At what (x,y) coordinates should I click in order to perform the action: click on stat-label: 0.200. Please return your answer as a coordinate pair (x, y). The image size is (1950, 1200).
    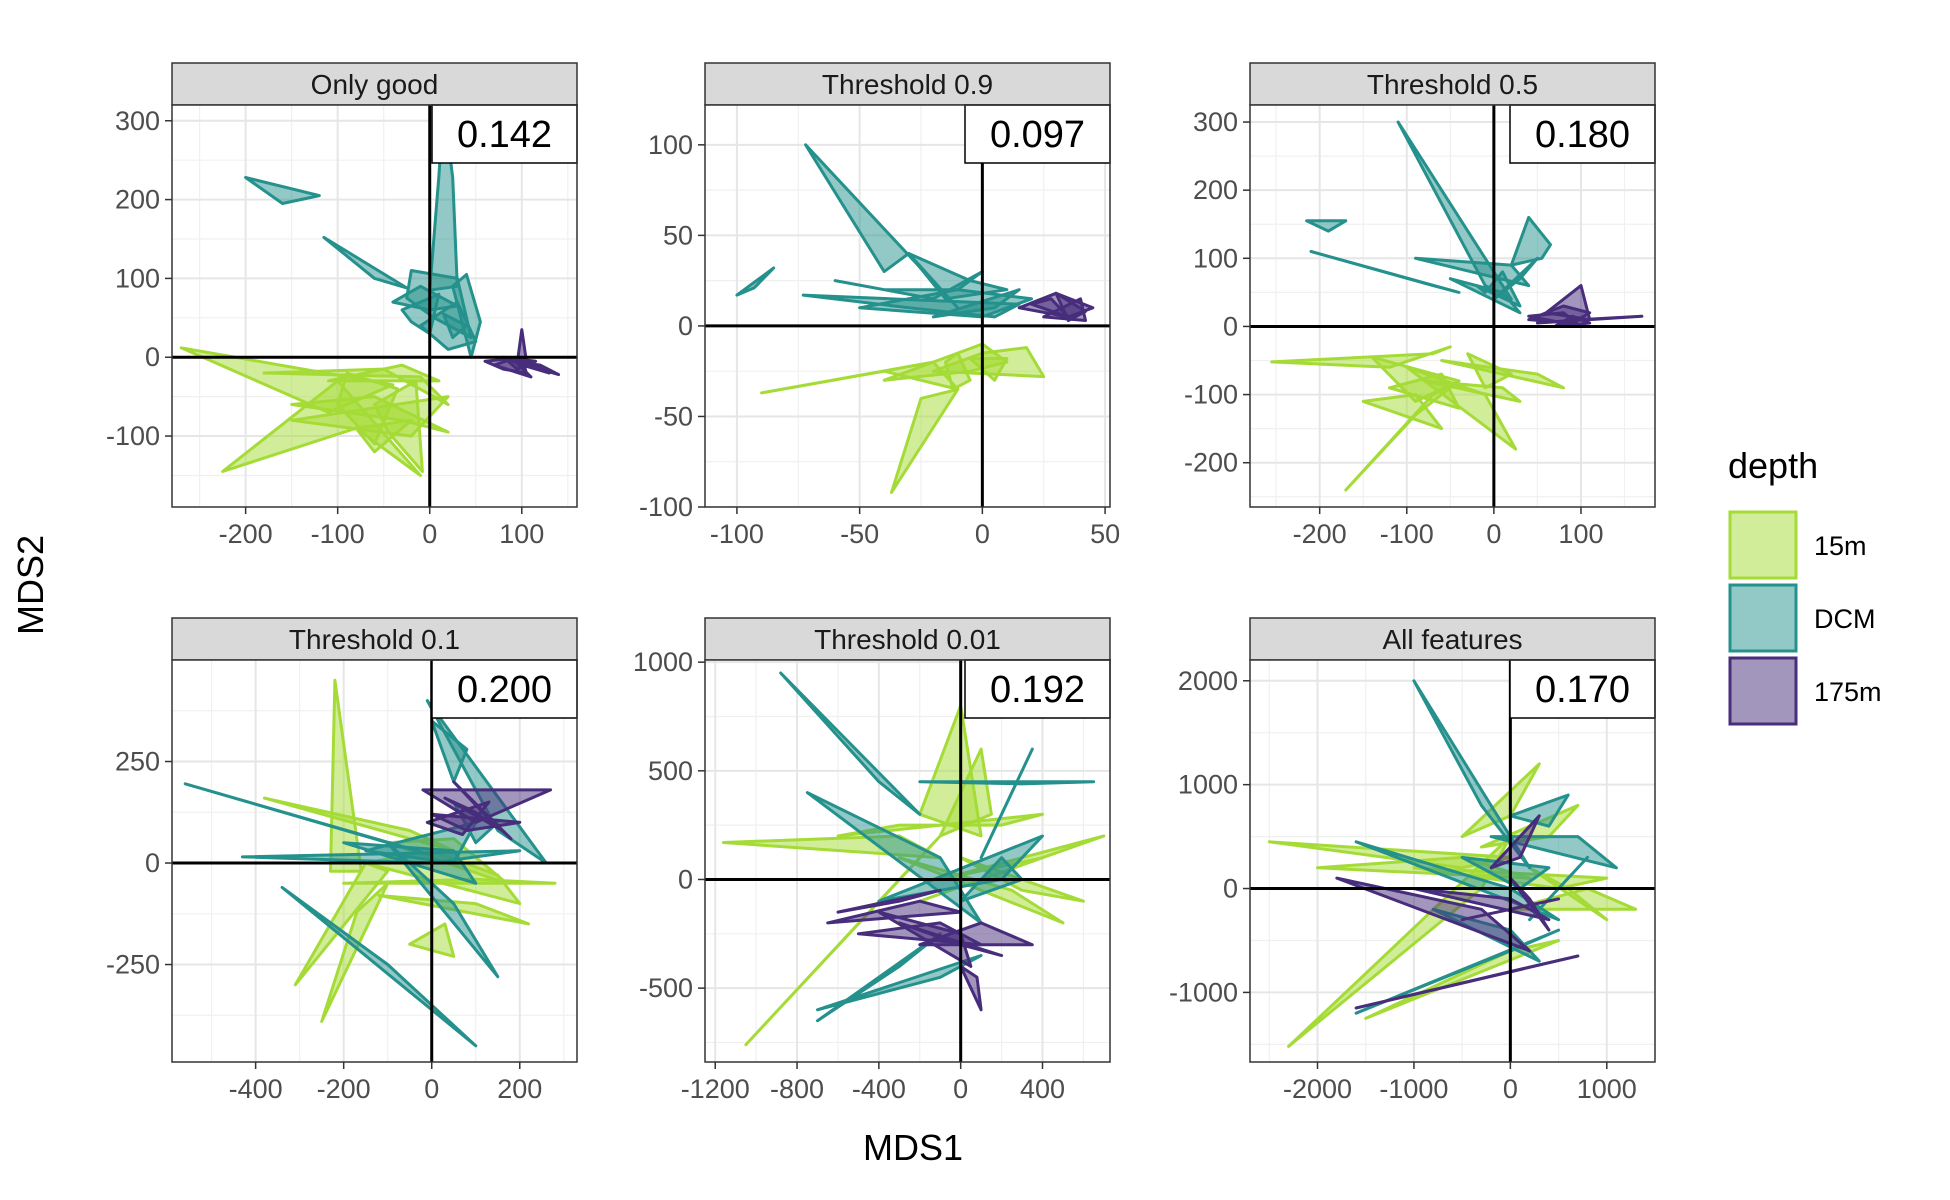
    Looking at the image, I should click on (504, 690).